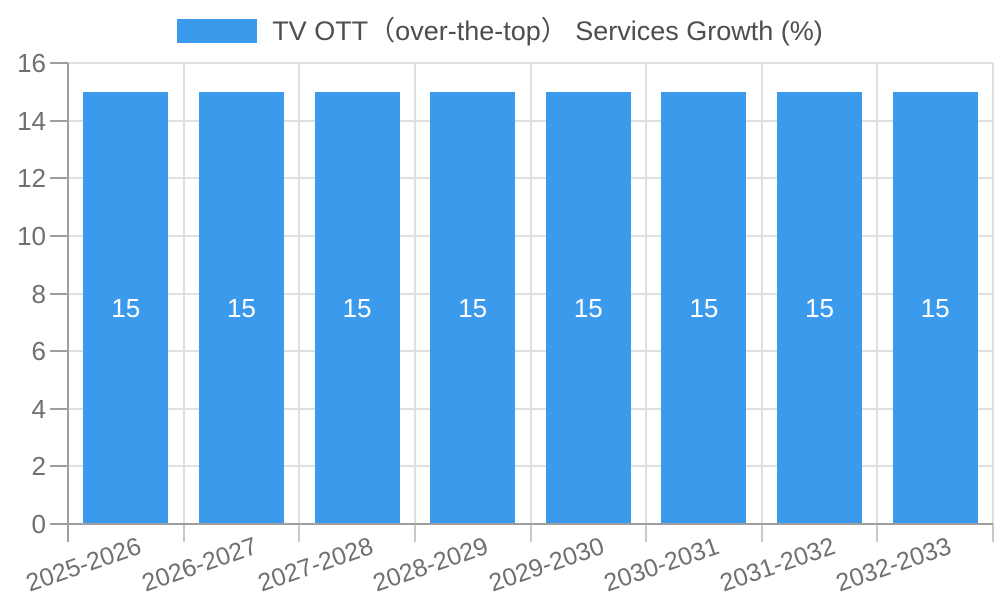 The image size is (1000, 600). What do you see at coordinates (83, 565) in the screenshot?
I see `x-axis-tick-label: 2025-2026` at bounding box center [83, 565].